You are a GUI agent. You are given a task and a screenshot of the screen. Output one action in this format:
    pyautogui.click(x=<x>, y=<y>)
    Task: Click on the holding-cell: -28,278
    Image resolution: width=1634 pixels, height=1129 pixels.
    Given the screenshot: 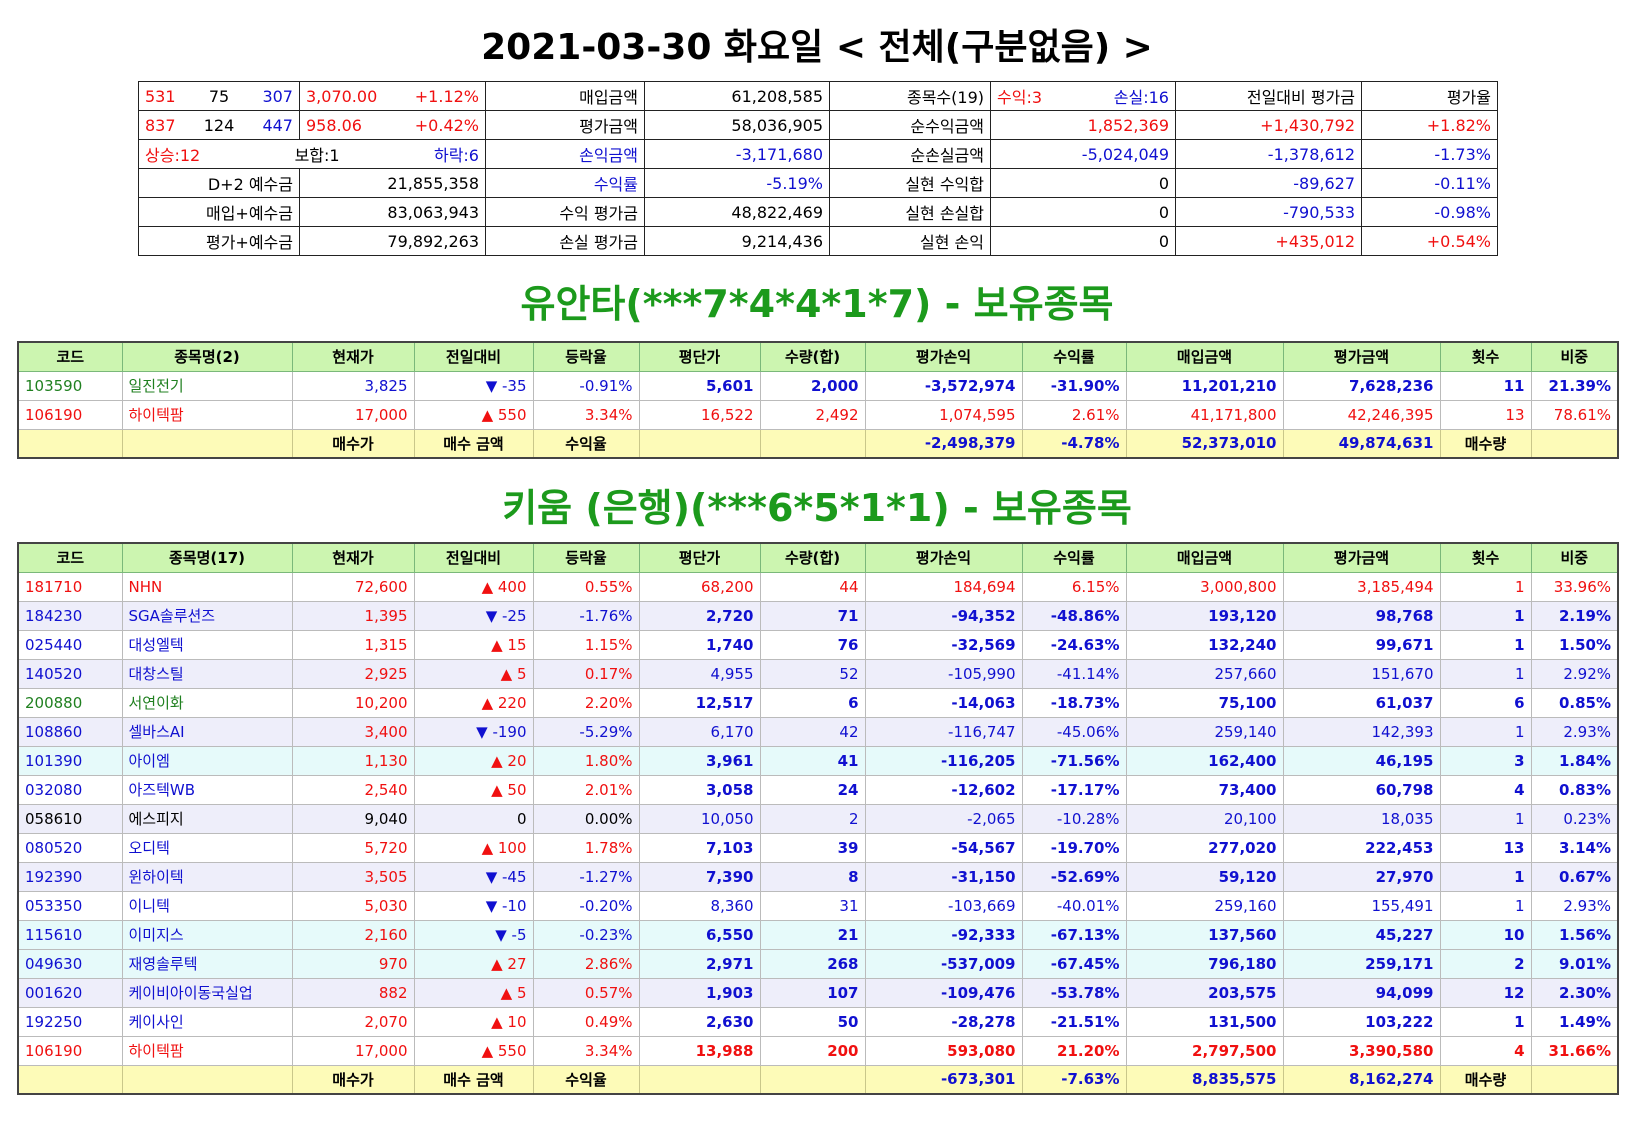 What is the action you would take?
    pyautogui.click(x=943, y=1021)
    